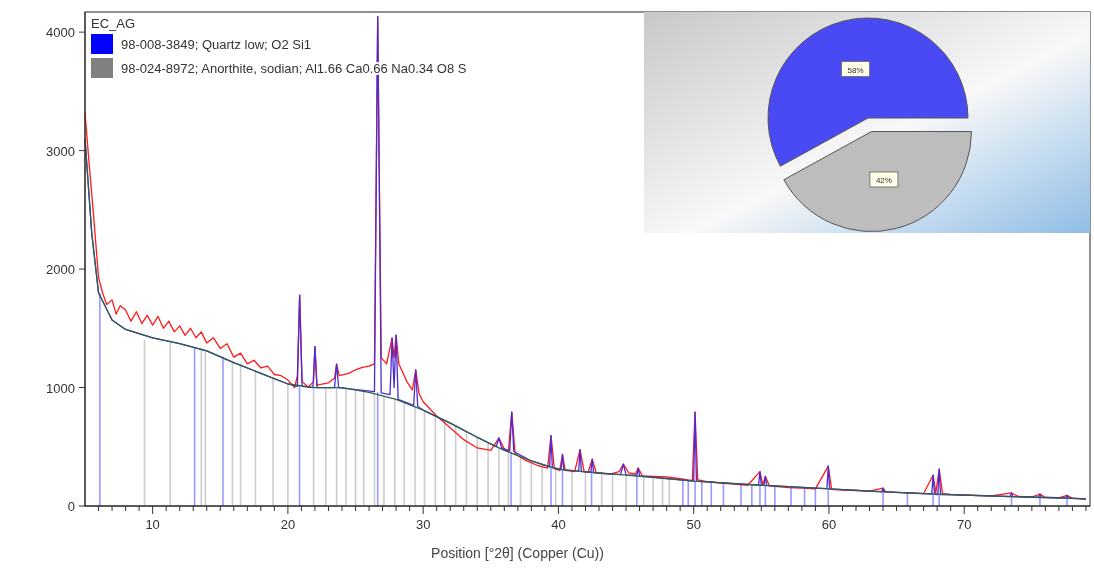 This screenshot has height=575, width=1094. Describe the element at coordinates (60, 33) in the screenshot. I see `y-tick-label: 4000` at that location.